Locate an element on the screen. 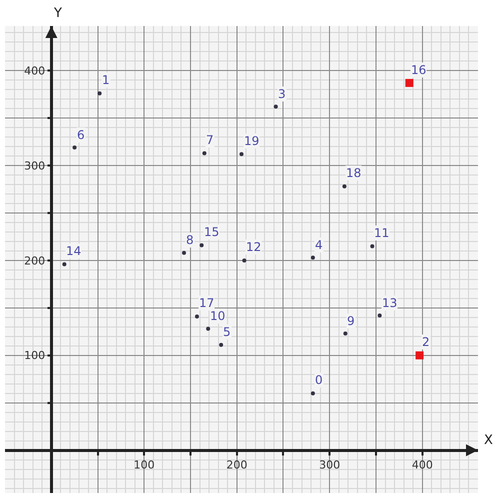  x-tick-label: 200 is located at coordinates (237, 465).